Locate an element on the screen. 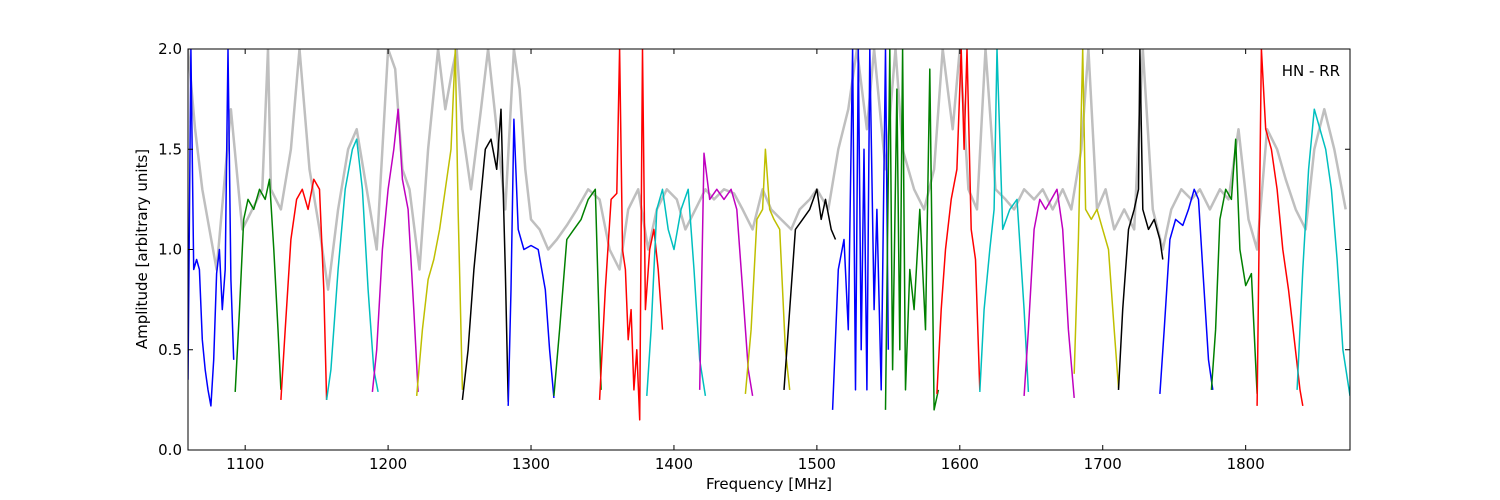 Image resolution: width=1500 pixels, height=500 pixels. y-tick-label: 1.5 is located at coordinates (170, 149).